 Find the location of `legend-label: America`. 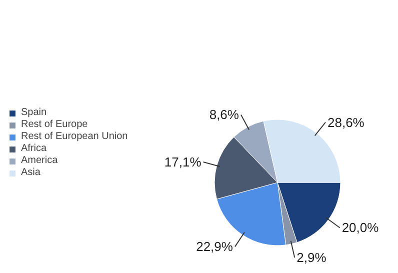

legend-label: America is located at coordinates (39, 160).